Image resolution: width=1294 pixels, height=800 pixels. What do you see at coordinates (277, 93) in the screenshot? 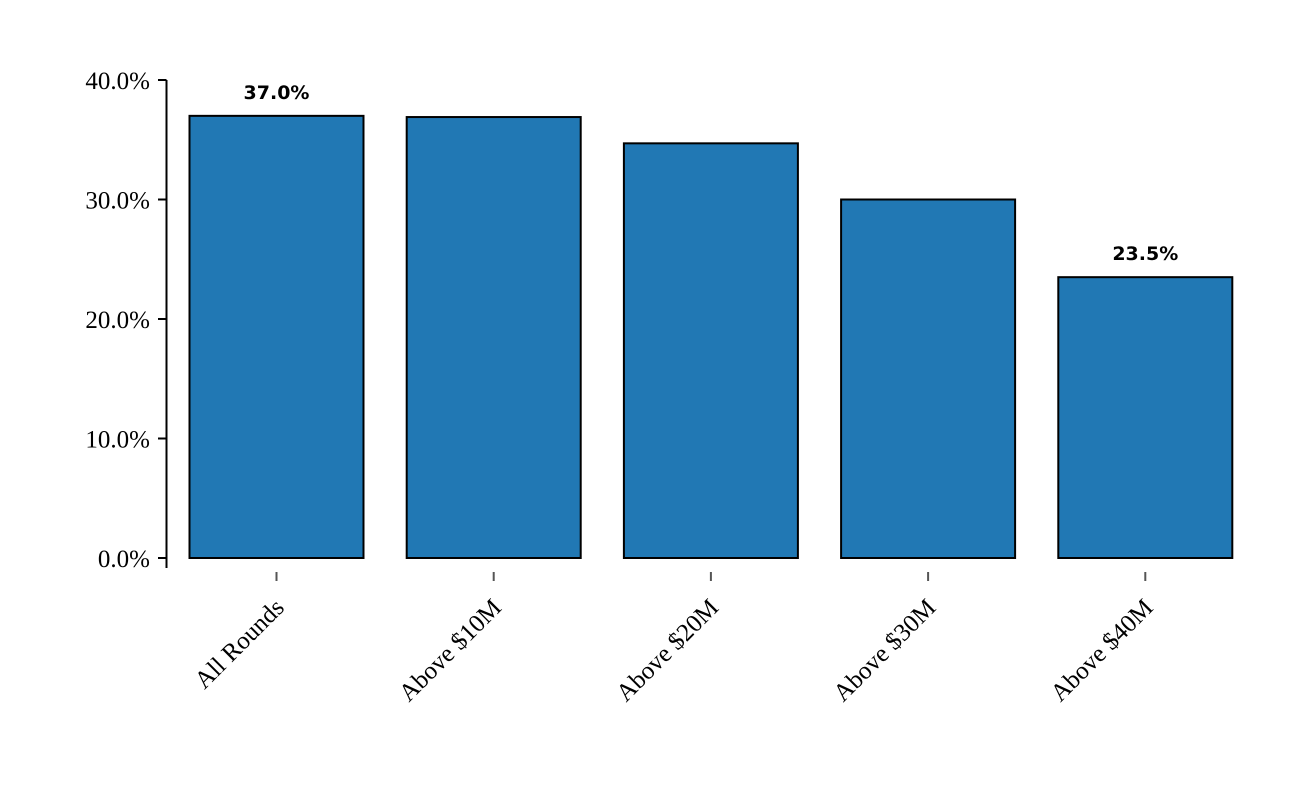
I see `data-label: 37.0%` at bounding box center [277, 93].